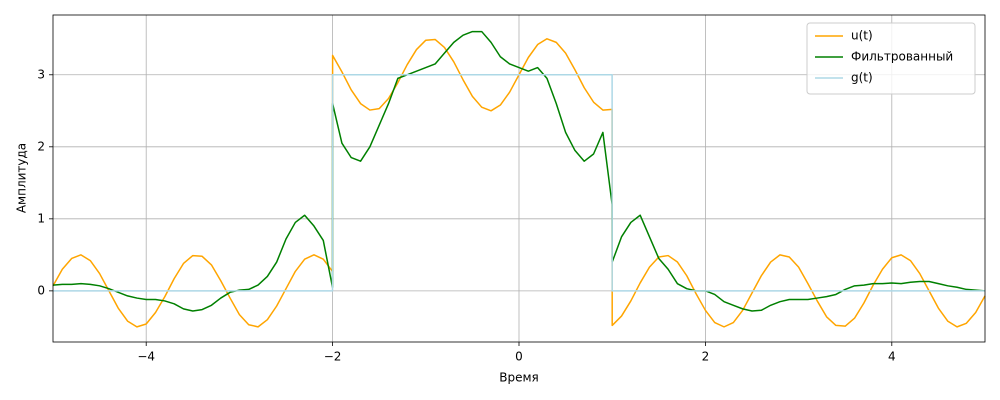  Describe the element at coordinates (519, 357) in the screenshot. I see `x-tick-label: 0` at that location.